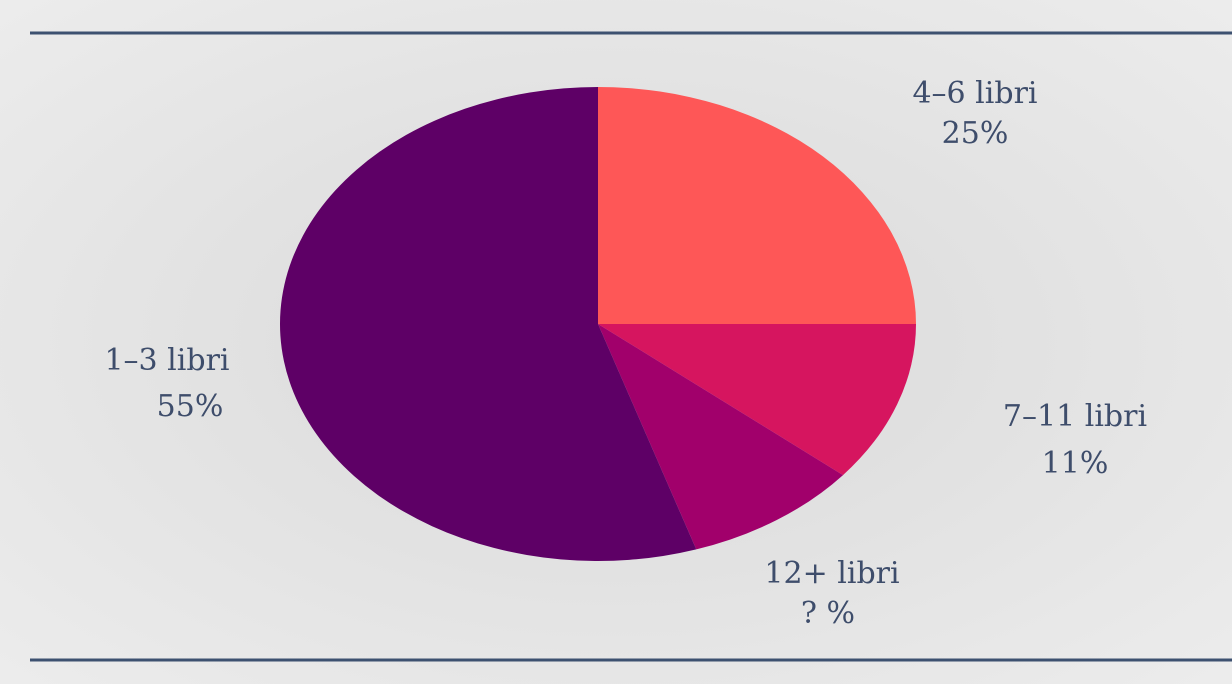 The width and height of the screenshot is (1232, 684). I want to click on slice-value-label: ? %, so click(828, 613).